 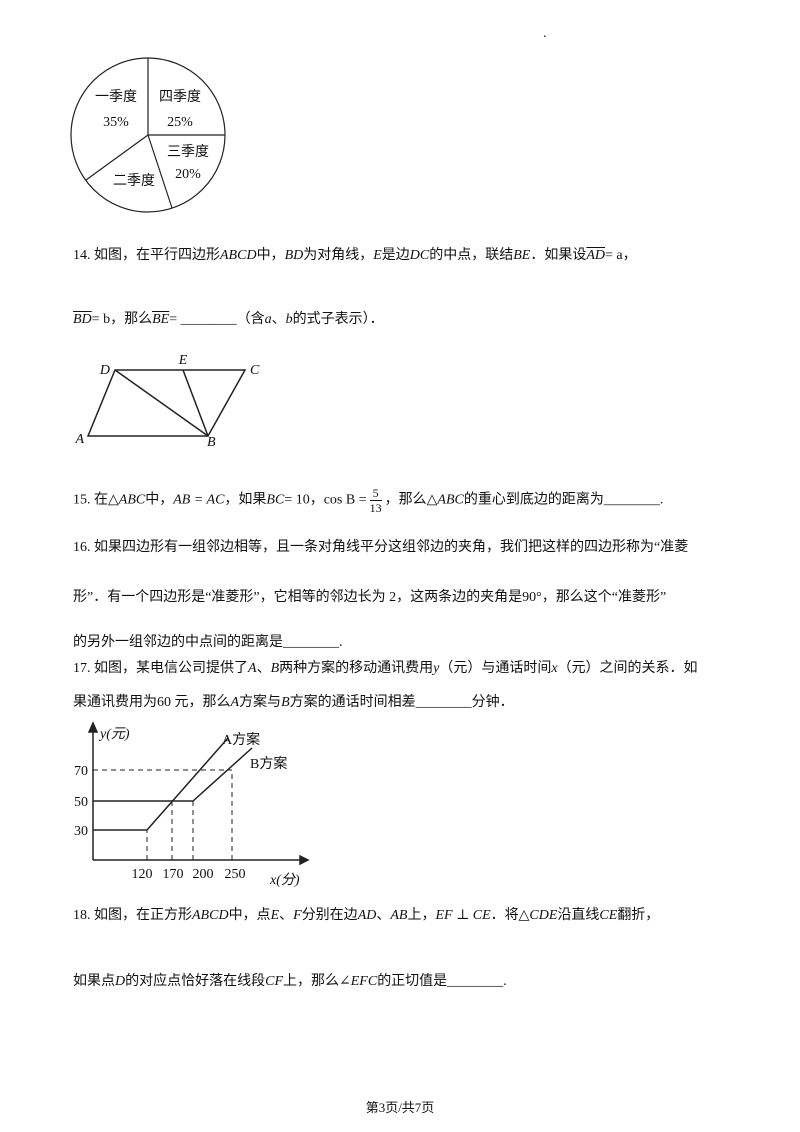 I want to click on text-segment: = ________, so click(x=203, y=319).